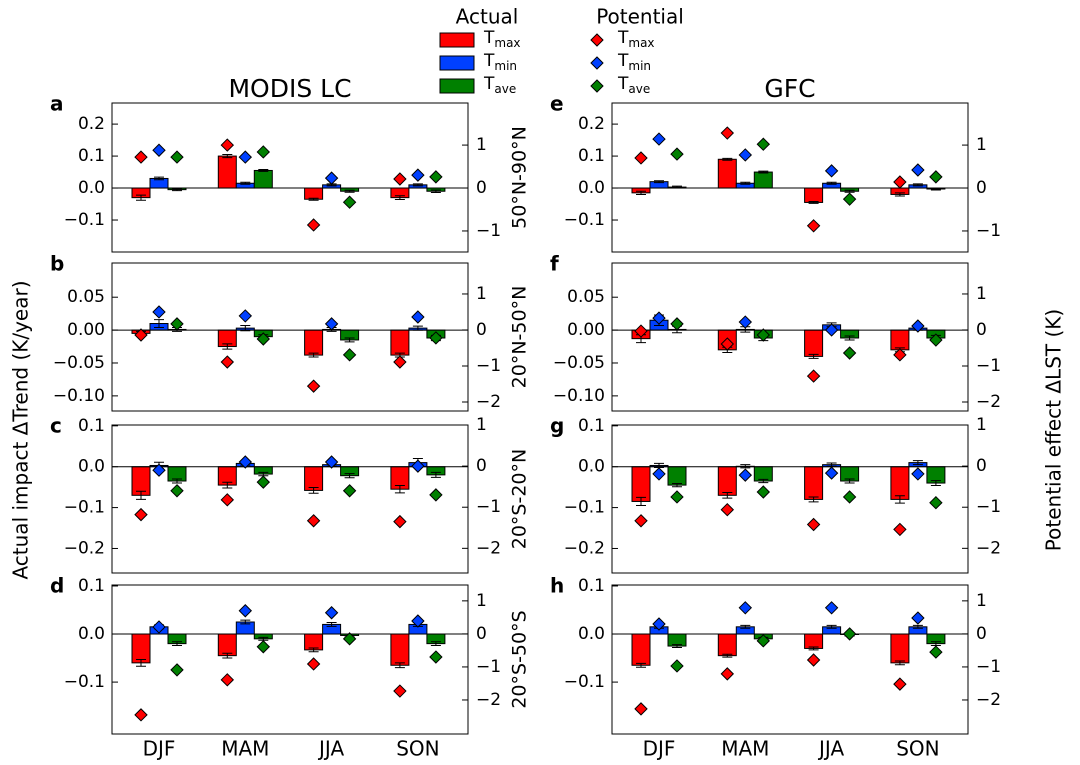 The image size is (1080, 765). Describe the element at coordinates (245, 749) in the screenshot. I see `x-tick-label: MAM` at that location.